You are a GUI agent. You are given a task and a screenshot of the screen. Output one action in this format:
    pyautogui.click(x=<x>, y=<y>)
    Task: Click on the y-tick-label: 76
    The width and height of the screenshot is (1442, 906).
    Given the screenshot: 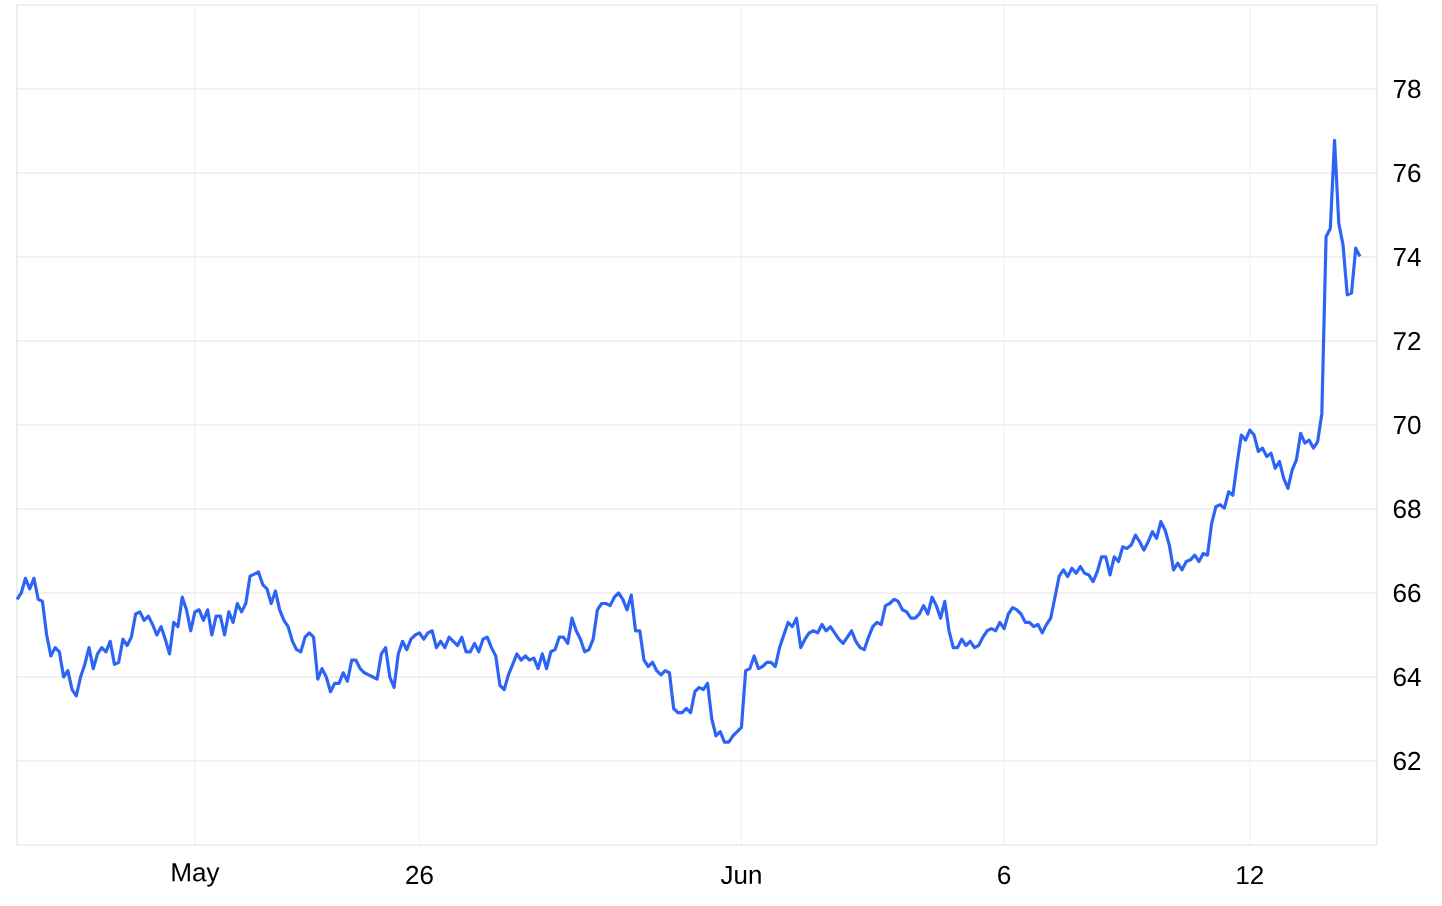 What is the action you would take?
    pyautogui.click(x=1407, y=173)
    